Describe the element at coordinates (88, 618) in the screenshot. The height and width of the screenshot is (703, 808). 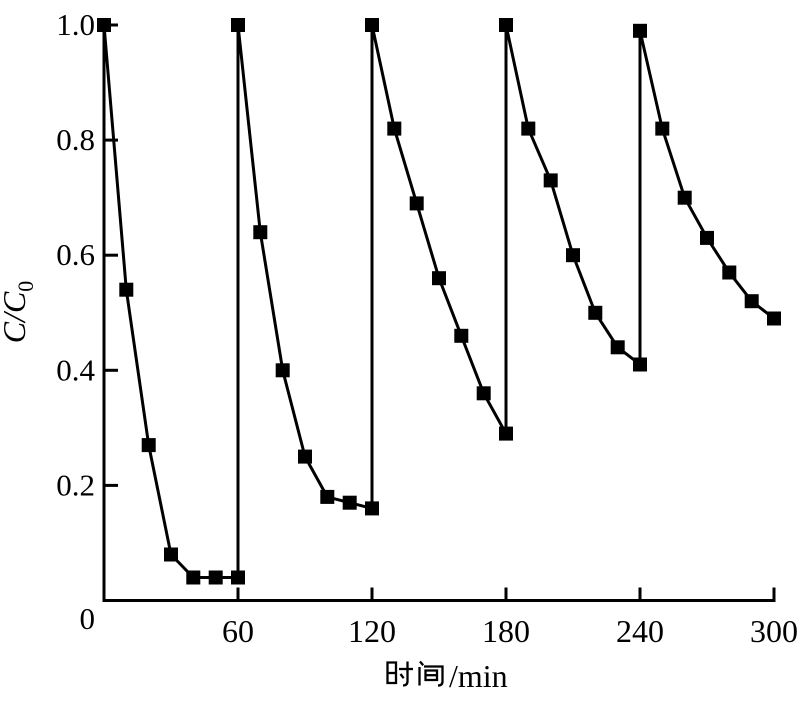
I see `y-tick-label: 0` at that location.